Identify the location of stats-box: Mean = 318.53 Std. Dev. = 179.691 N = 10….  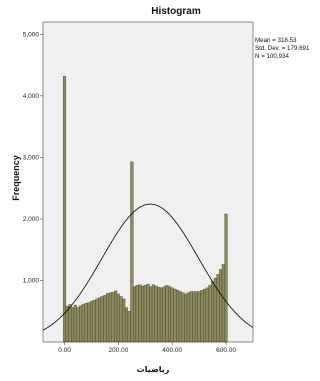
(282, 48).